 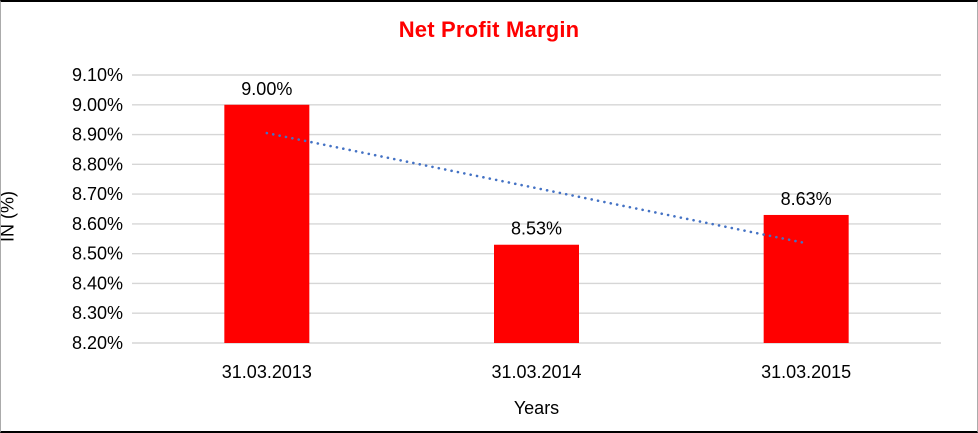 I want to click on y-tick-label: 9.10%, so click(x=97, y=75).